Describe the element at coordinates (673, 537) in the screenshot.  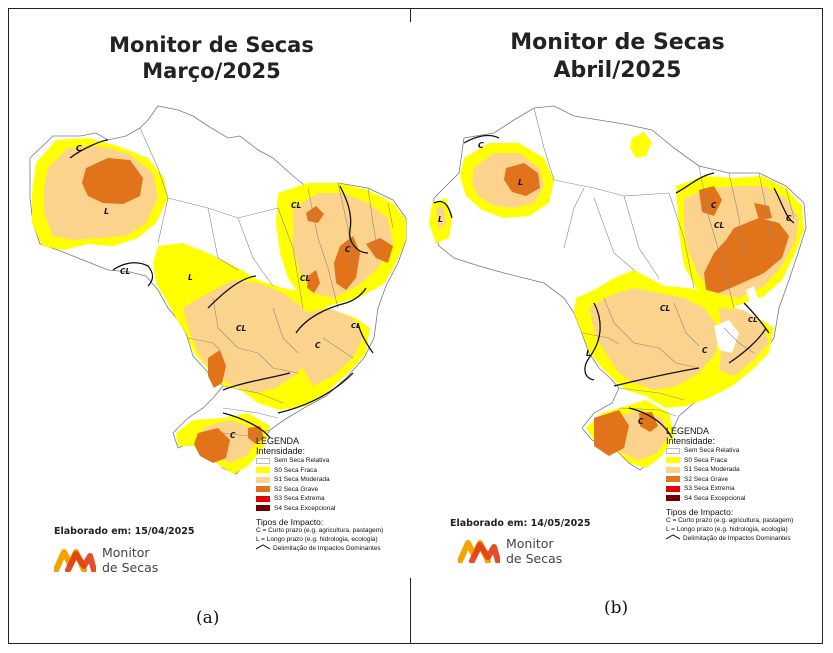
I see `delimitation-line-icon` at that location.